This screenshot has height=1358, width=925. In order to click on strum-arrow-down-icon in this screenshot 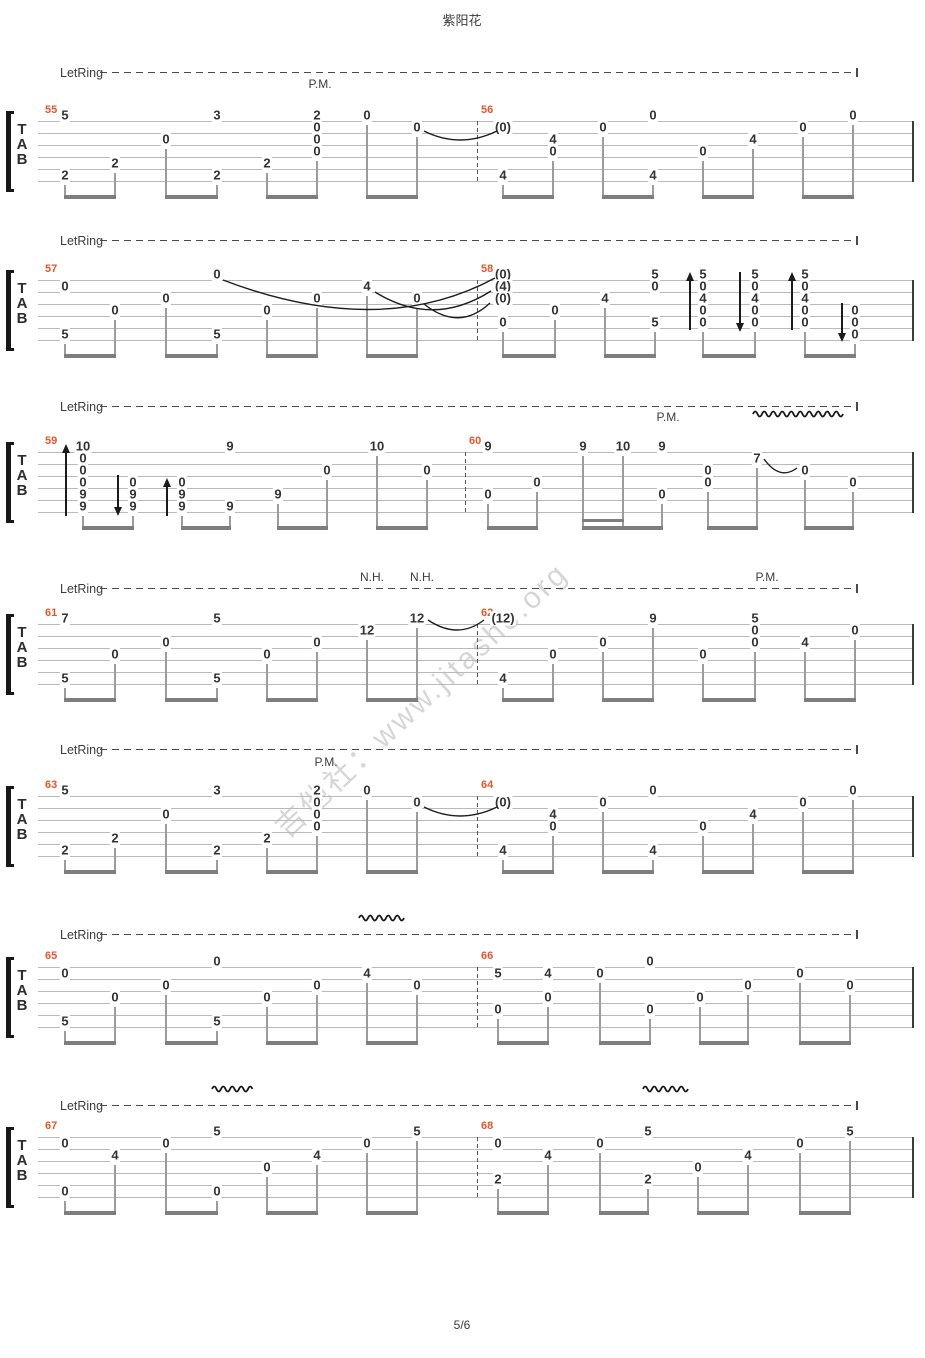, I will do `click(841, 337)`.